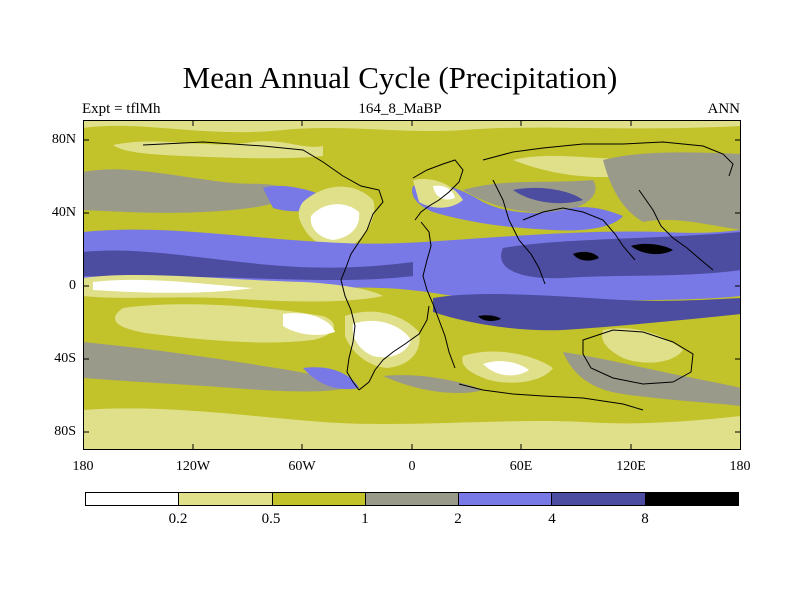 Image resolution: width=800 pixels, height=600 pixels. What do you see at coordinates (412, 429) in the screenshot?
I see `antarctic-pale-band` at bounding box center [412, 429].